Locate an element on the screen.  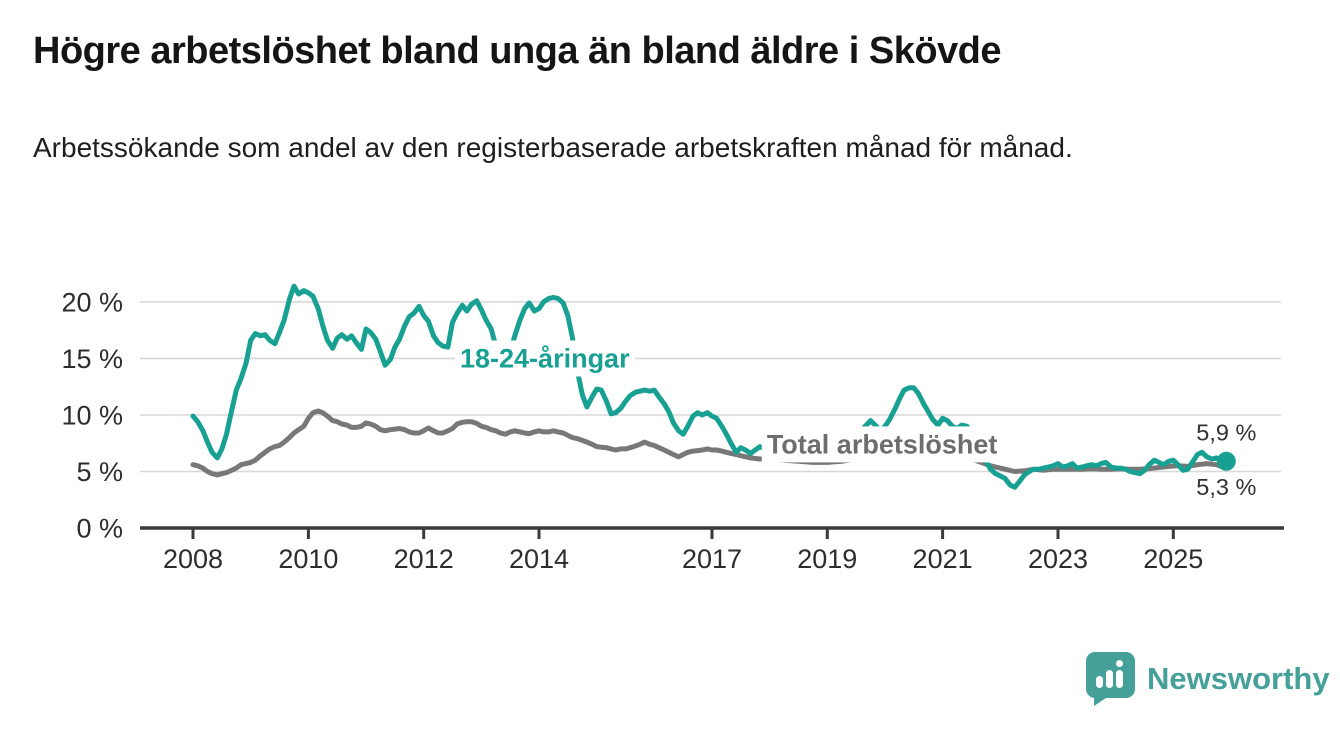
series-label: 18-24-åringar is located at coordinates (545, 359).